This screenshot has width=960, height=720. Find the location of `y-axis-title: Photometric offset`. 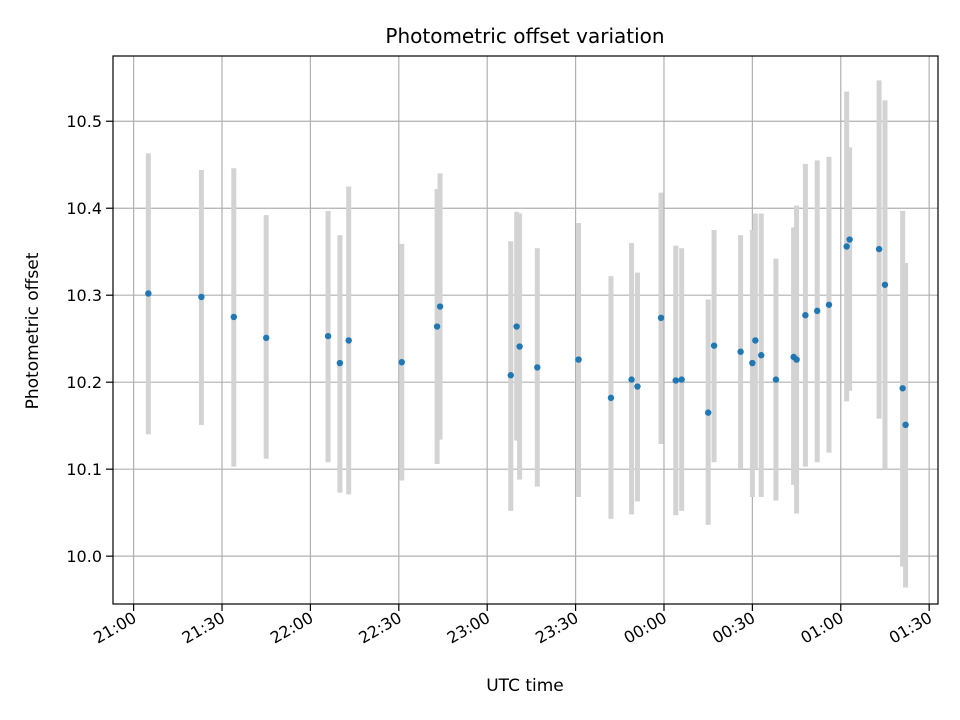

y-axis-title: Photometric offset is located at coordinates (33, 330).